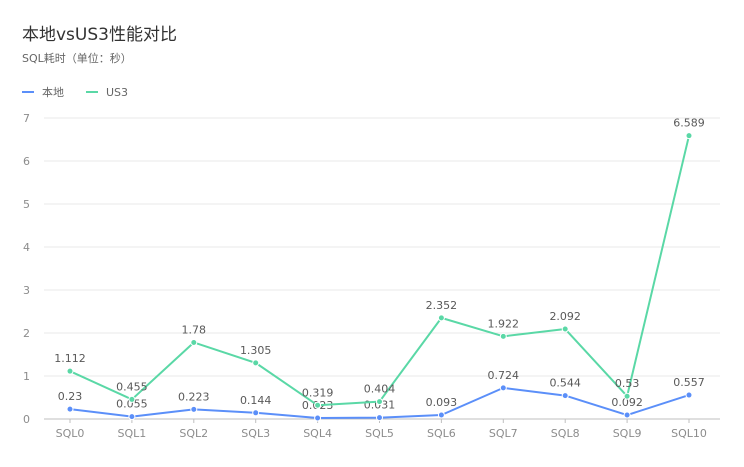  I want to click on x-tick-label: SQL0, so click(70, 433).